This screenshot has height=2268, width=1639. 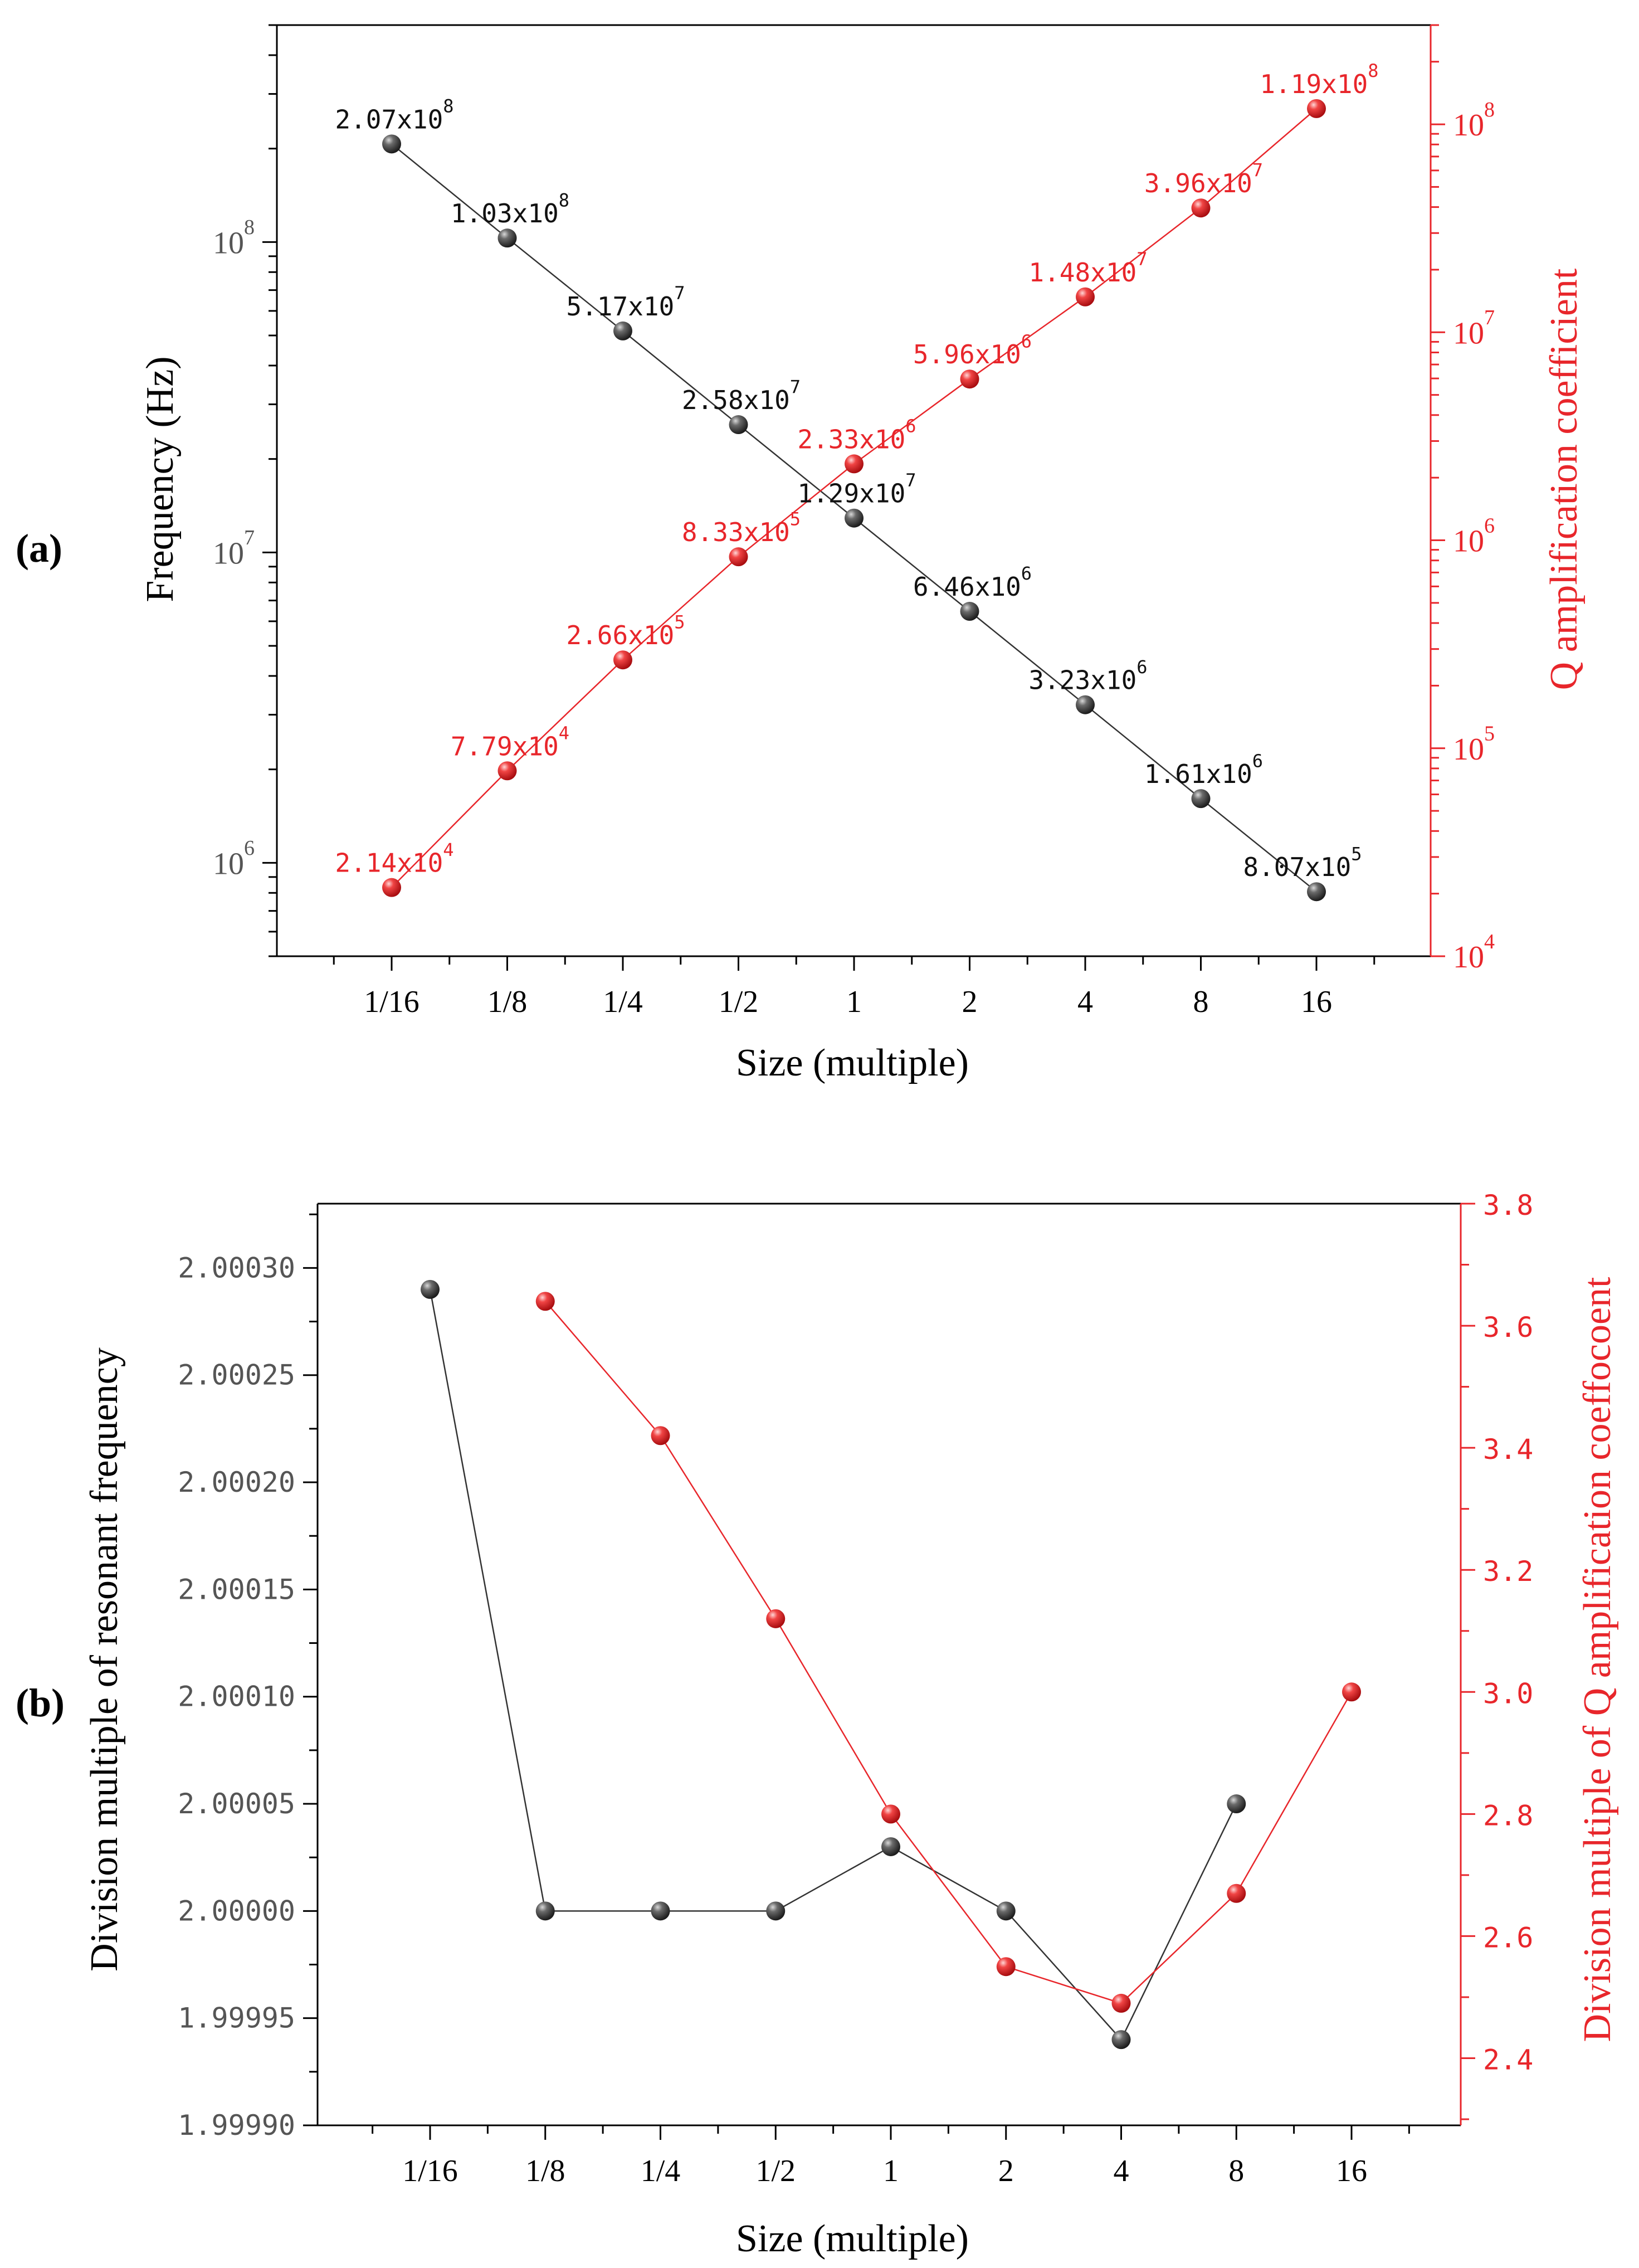 I want to click on label-frequency: 2.58x10⁷, so click(x=741, y=395).